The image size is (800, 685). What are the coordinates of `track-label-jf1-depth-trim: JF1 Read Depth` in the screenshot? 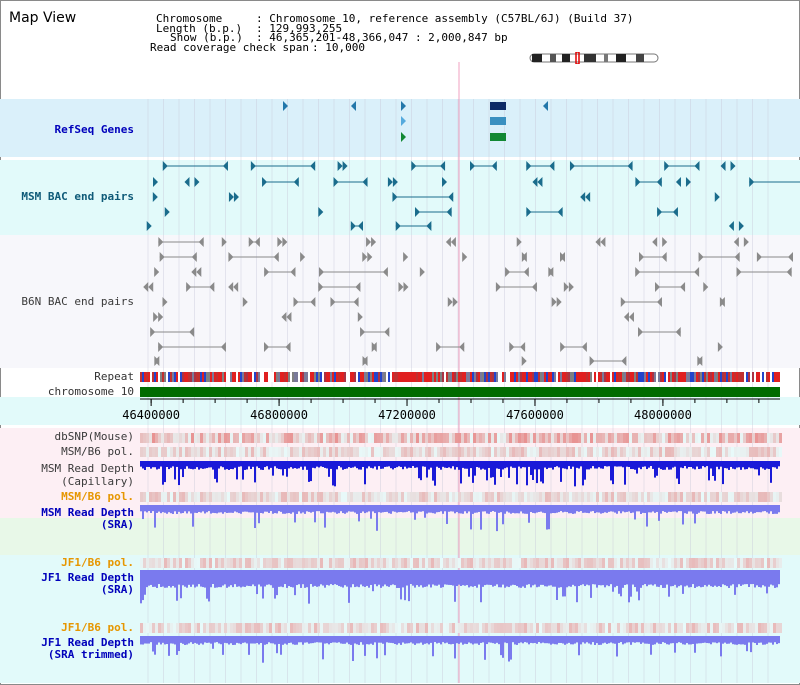 It's located at (87, 642).